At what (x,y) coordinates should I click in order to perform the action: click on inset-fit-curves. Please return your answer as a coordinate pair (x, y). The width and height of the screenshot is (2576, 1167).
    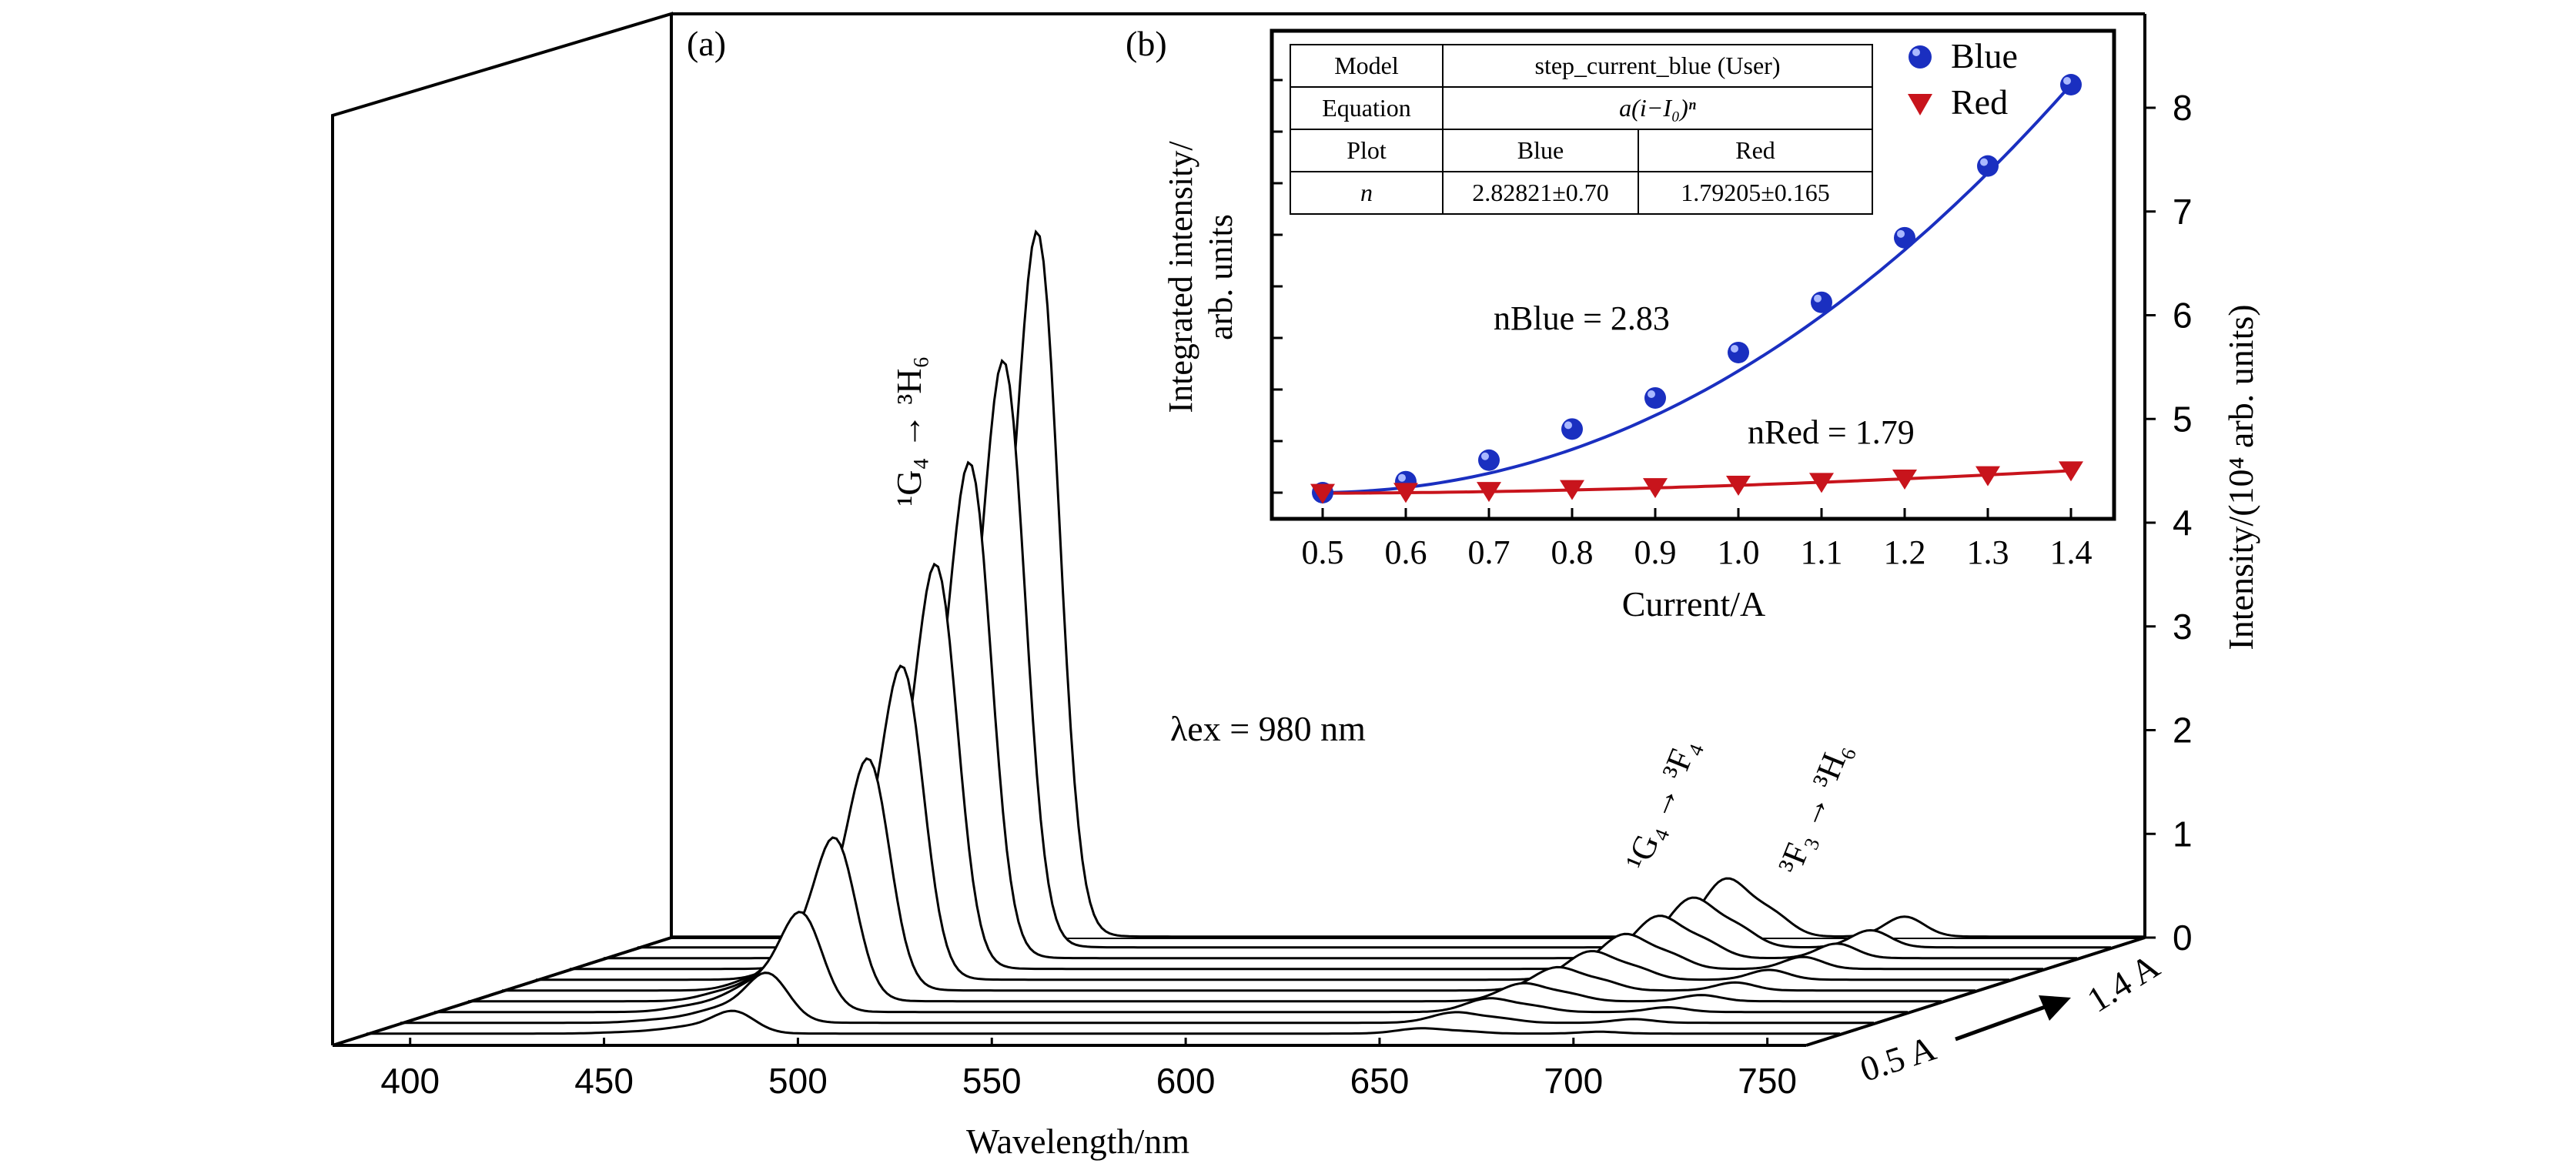
    Looking at the image, I should click on (1698, 289).